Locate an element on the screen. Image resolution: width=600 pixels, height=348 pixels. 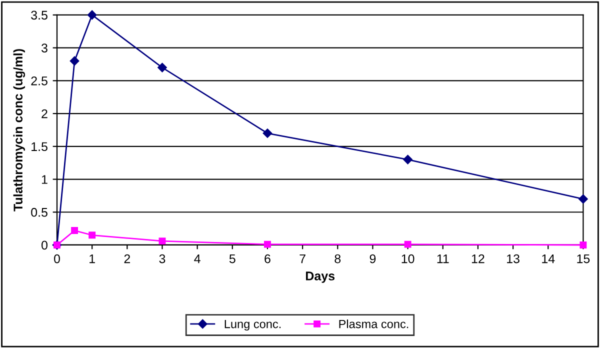
y-tick-label: 0.5 is located at coordinates (39, 212).